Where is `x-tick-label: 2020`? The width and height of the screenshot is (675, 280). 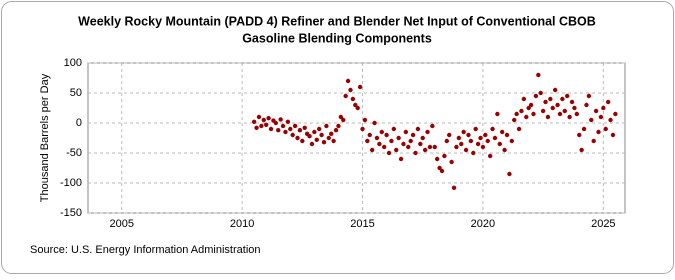 x-tick-label: 2020 is located at coordinates (483, 224).